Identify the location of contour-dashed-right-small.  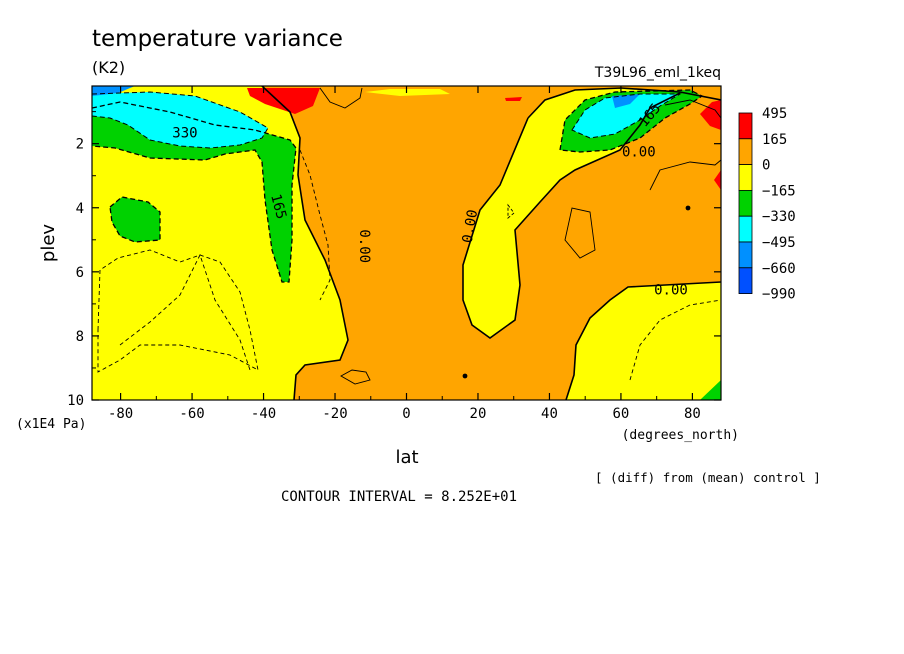
(511, 211).